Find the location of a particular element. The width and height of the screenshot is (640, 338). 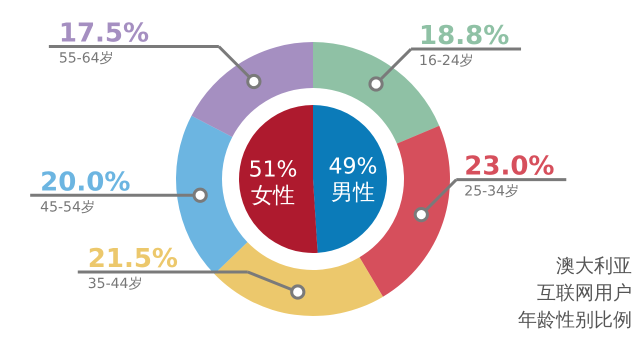

slice-label: 女性 is located at coordinates (273, 195).